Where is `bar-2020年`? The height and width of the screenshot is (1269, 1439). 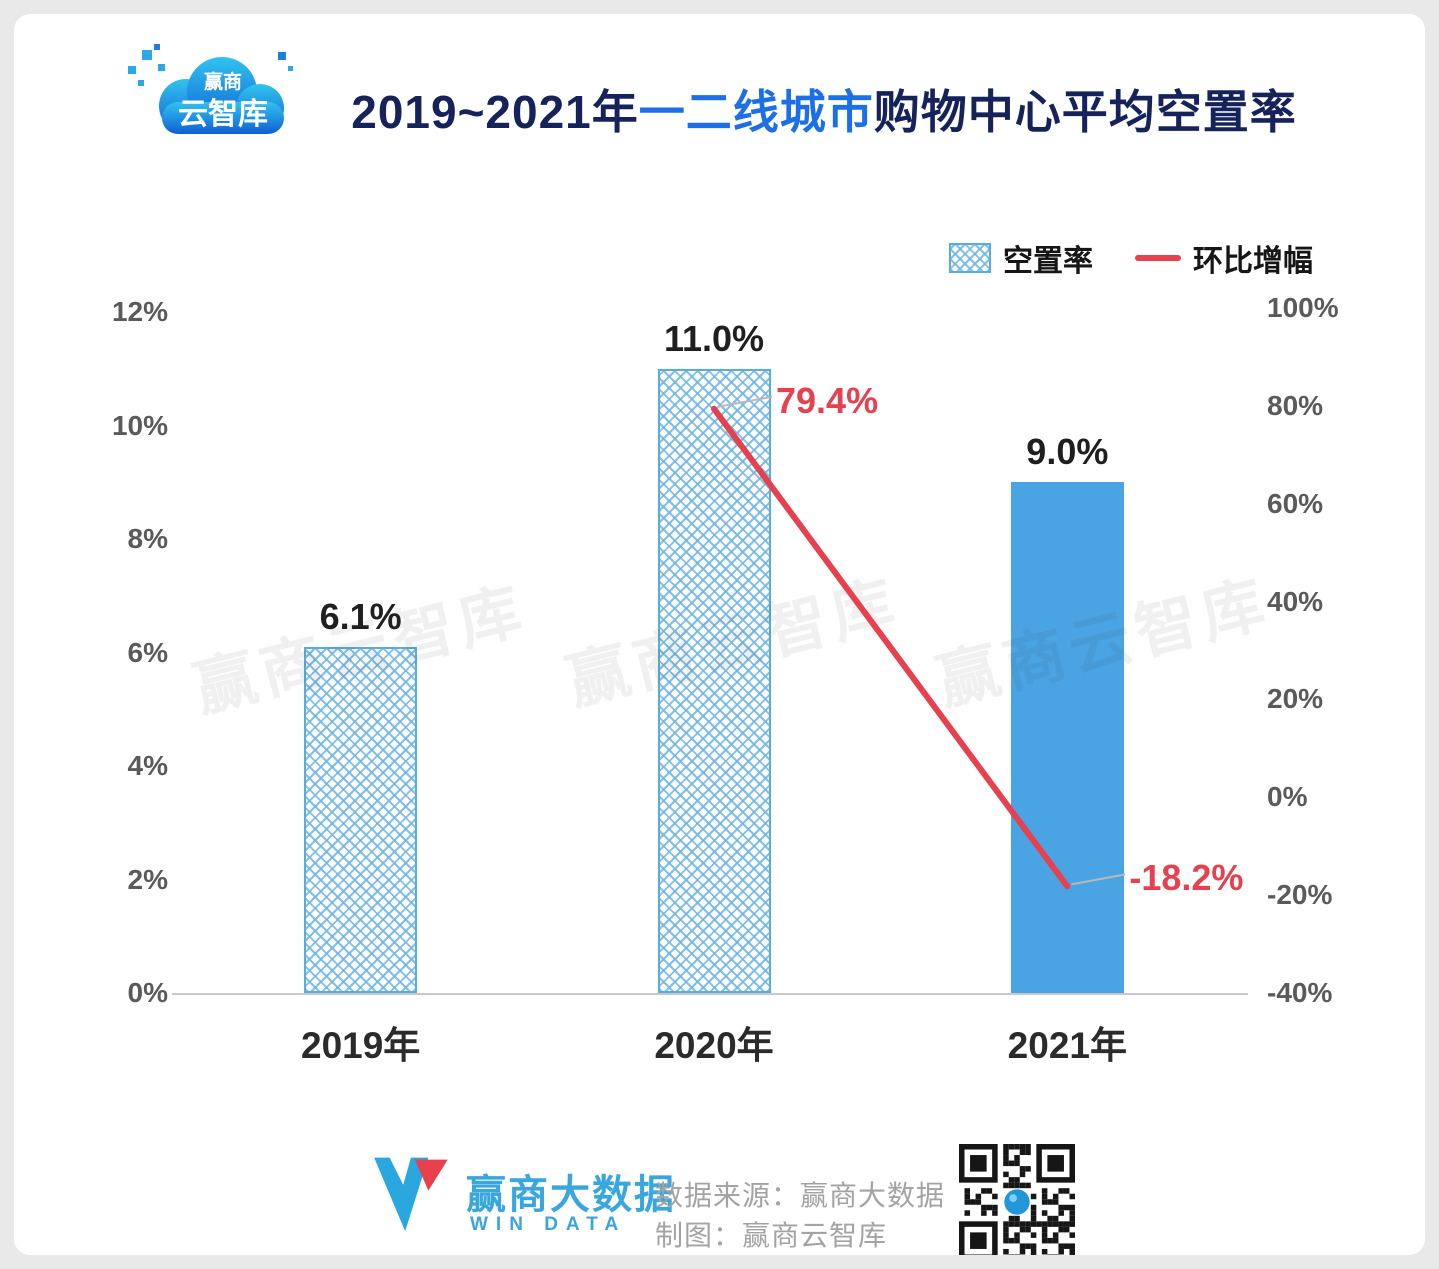 bar-2020年 is located at coordinates (714, 680).